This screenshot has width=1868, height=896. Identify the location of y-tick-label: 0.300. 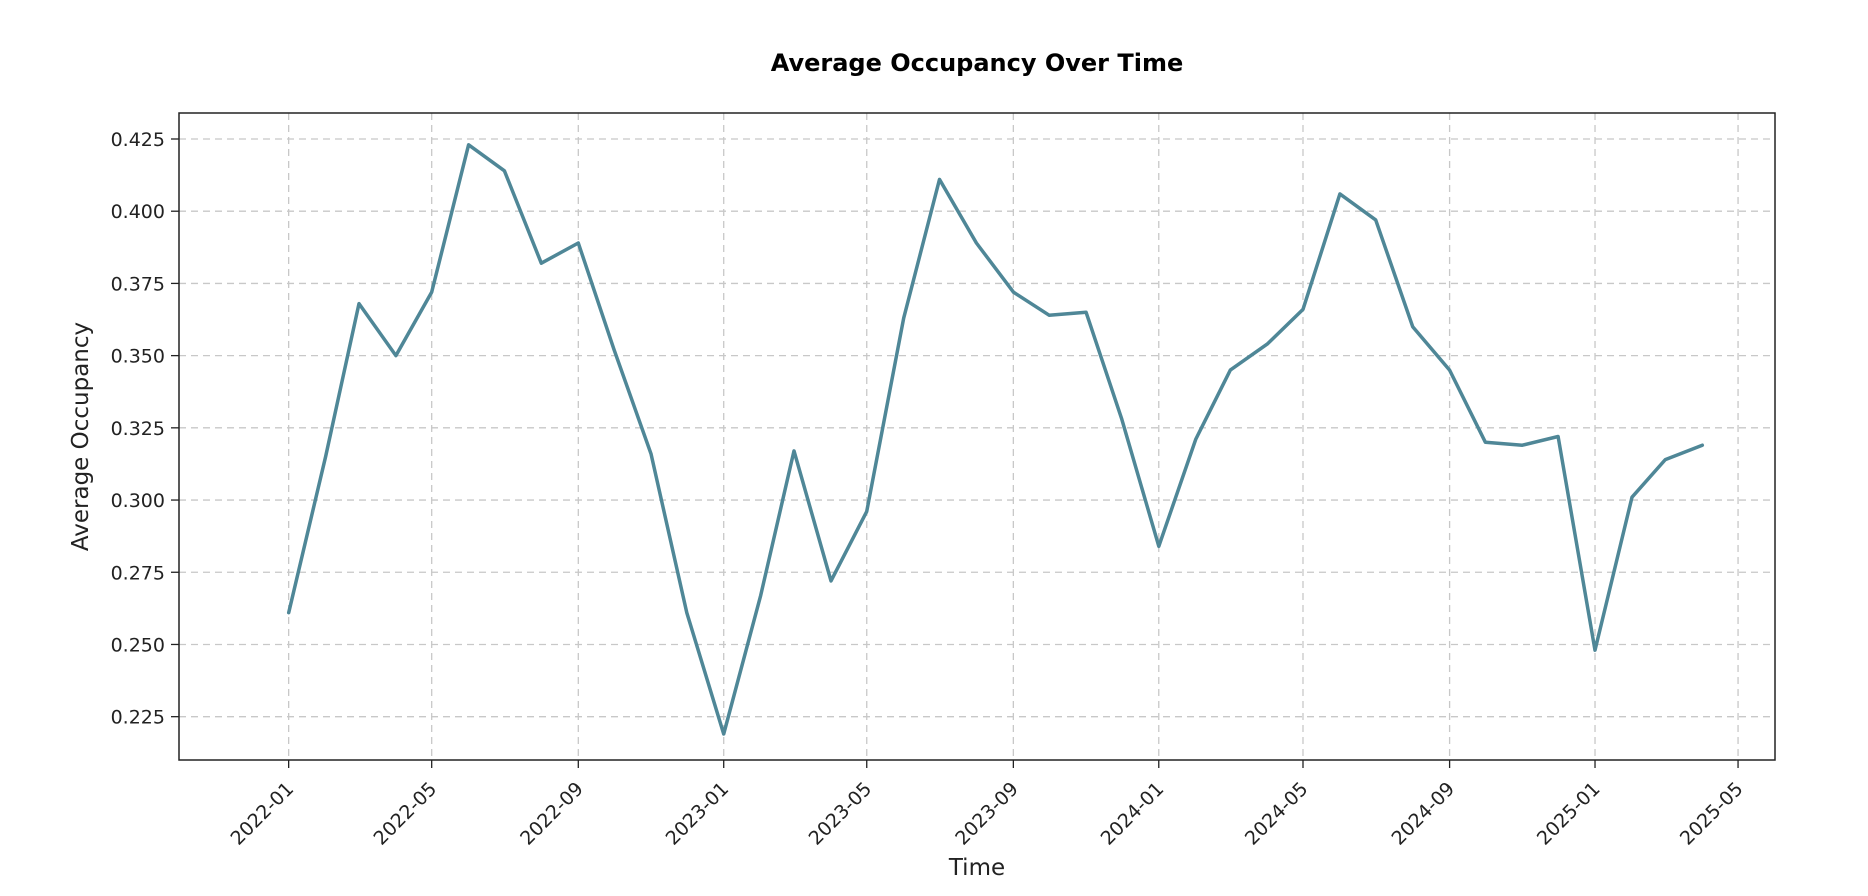
(138, 501).